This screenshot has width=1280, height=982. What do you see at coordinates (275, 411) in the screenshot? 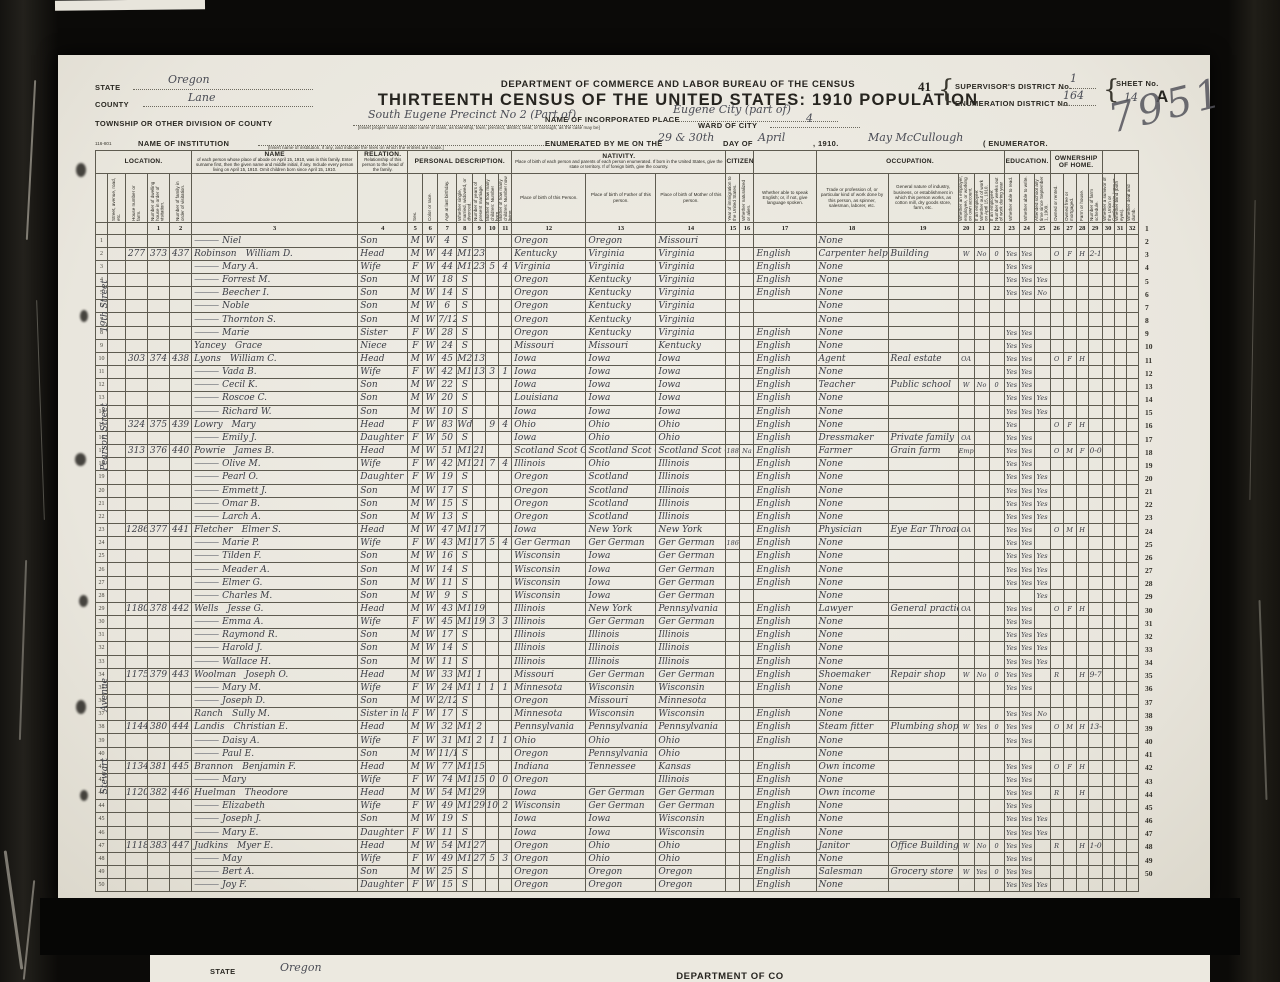
I see `cell-name: ——— Richard W.` at bounding box center [275, 411].